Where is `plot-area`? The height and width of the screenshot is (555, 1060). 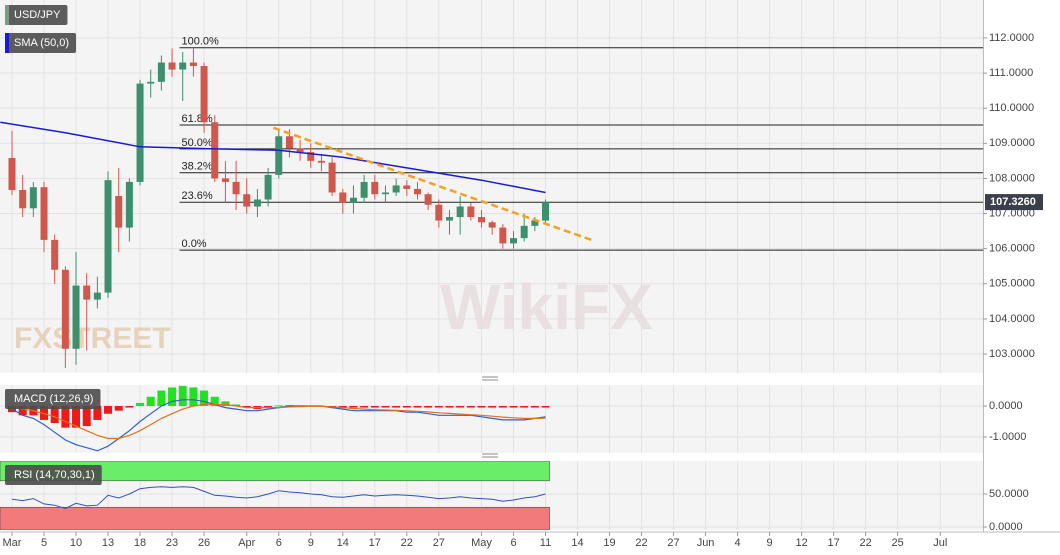
plot-area is located at coordinates (491, 419).